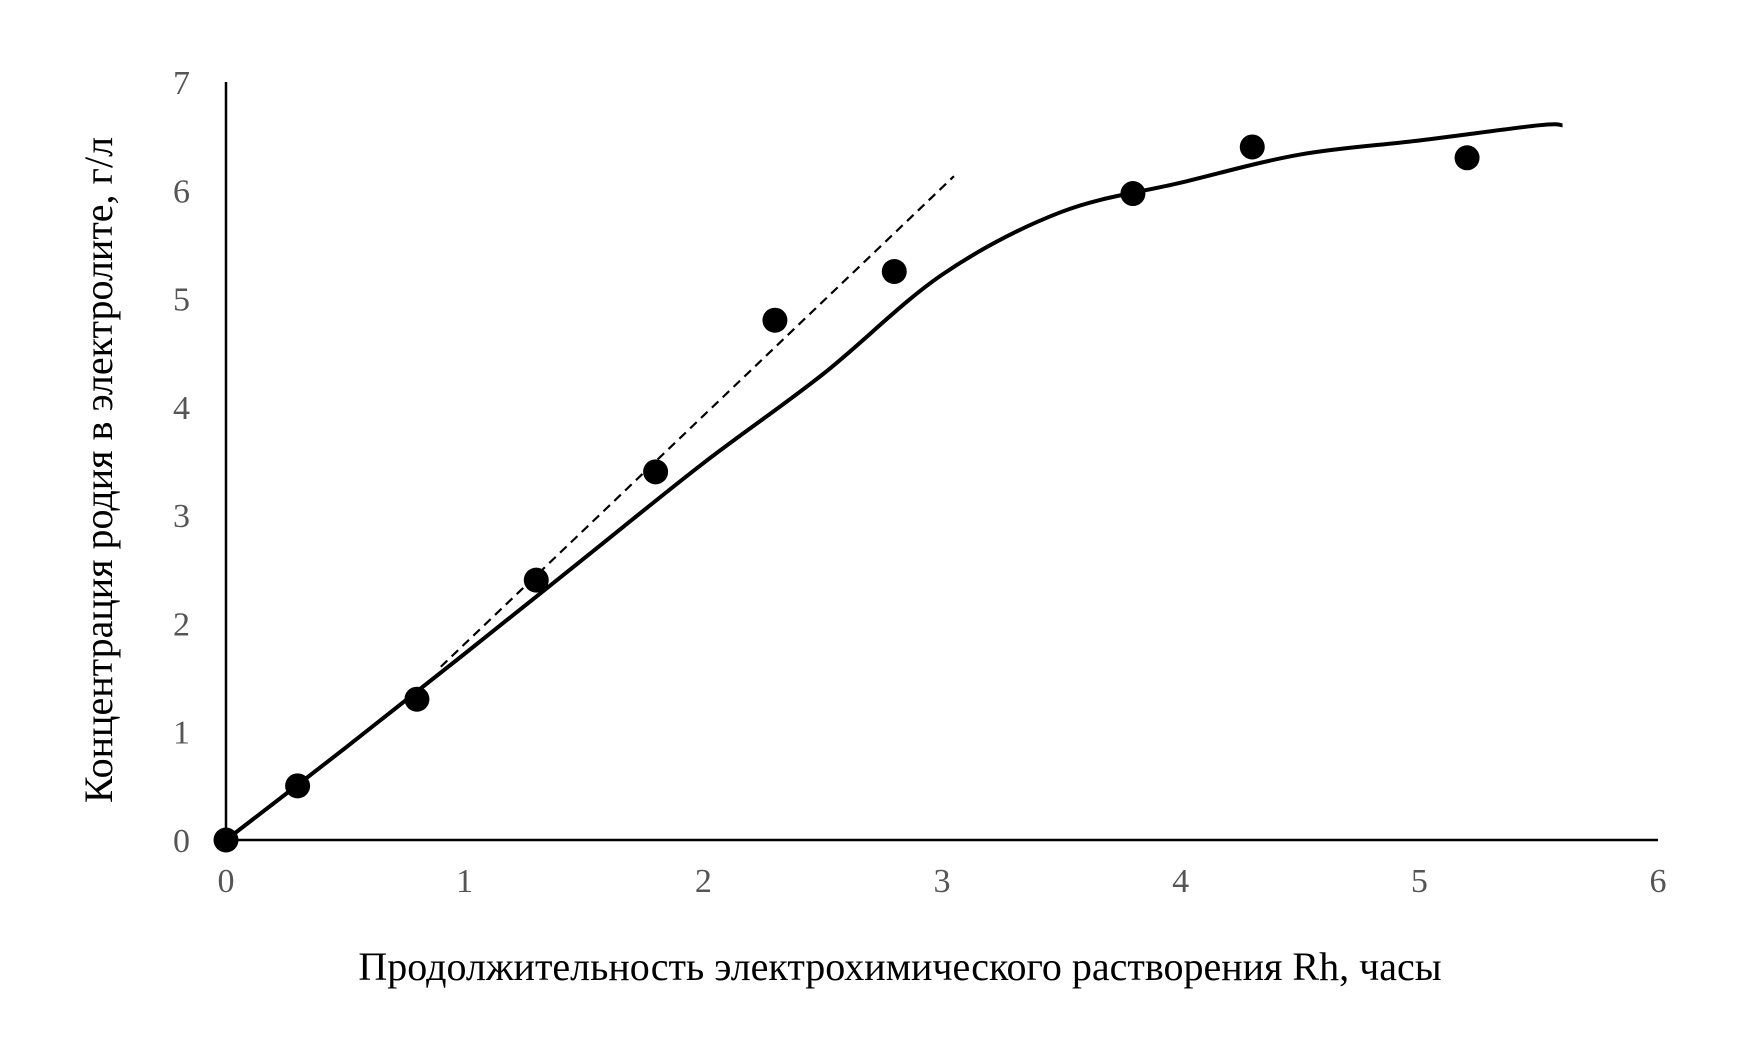 The height and width of the screenshot is (1062, 1748). What do you see at coordinates (98, 470) in the screenshot?
I see `y-axis-title: Концентрация родия в электролите, г/л` at bounding box center [98, 470].